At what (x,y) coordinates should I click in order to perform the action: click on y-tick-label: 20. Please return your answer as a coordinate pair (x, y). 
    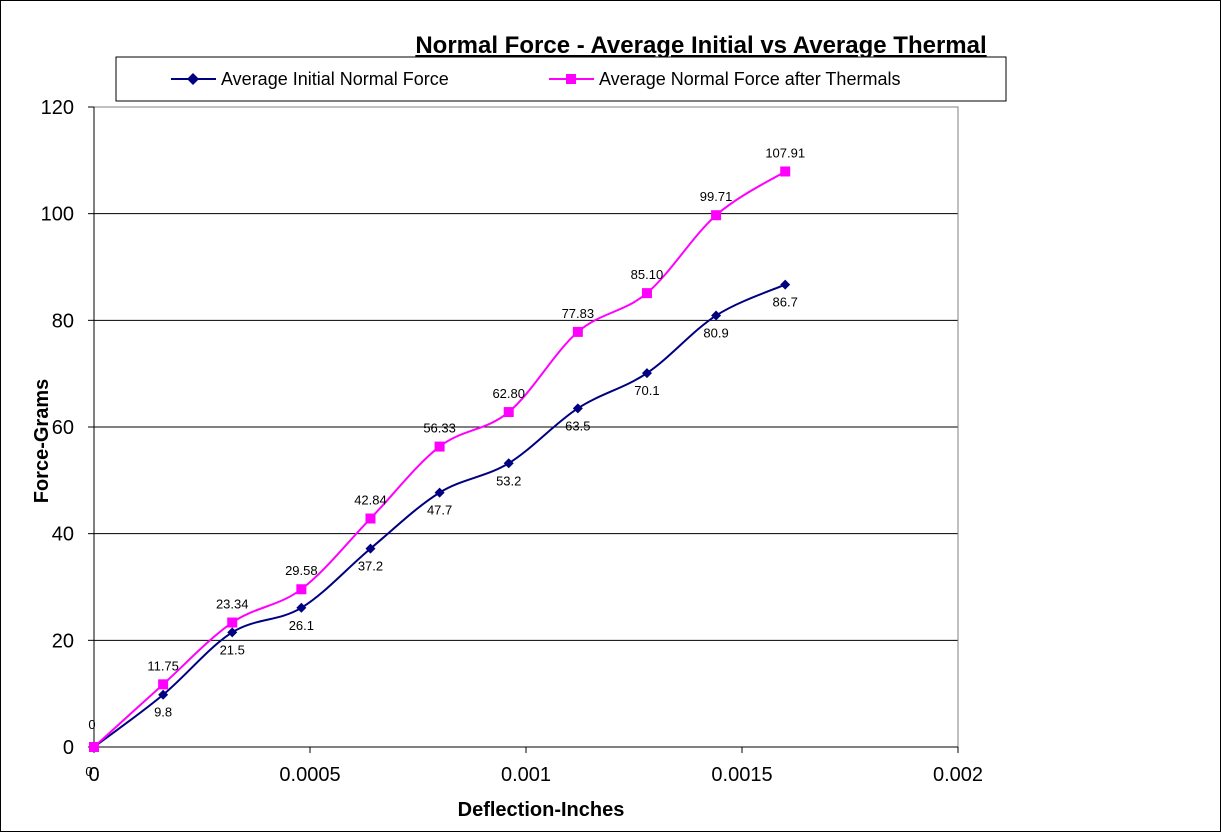
    Looking at the image, I should click on (63, 641).